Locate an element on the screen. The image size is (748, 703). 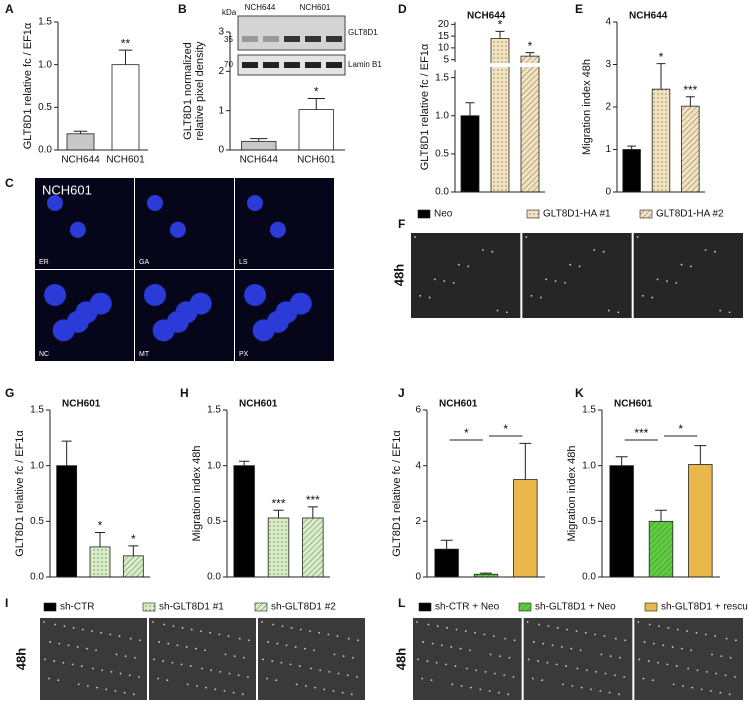
significance: ** is located at coordinates (126, 43).